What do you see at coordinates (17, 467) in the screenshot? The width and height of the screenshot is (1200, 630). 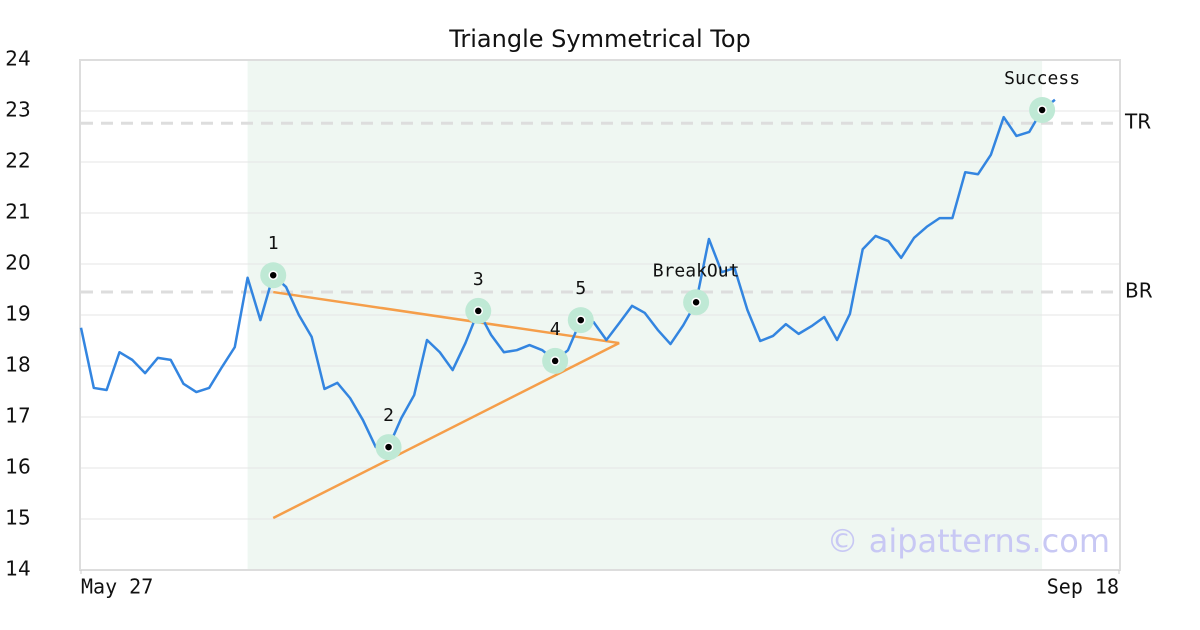 I see `y-tick-label: 16` at bounding box center [17, 467].